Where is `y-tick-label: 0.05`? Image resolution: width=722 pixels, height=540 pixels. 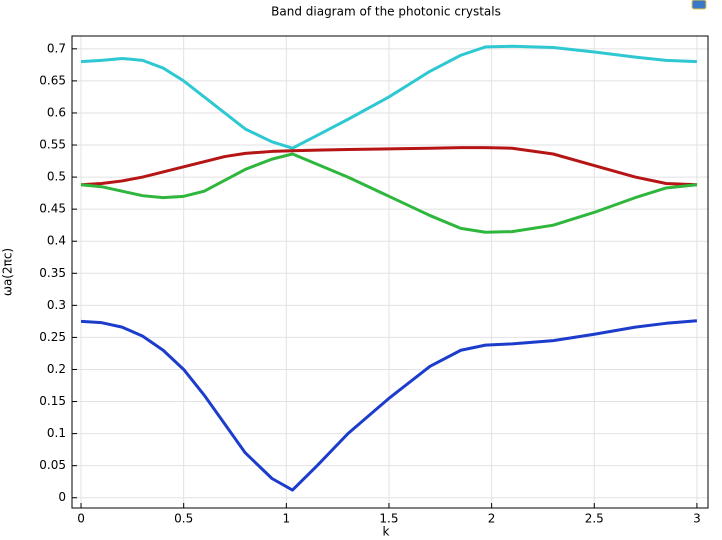 y-tick-label: 0.05 is located at coordinates (52, 465).